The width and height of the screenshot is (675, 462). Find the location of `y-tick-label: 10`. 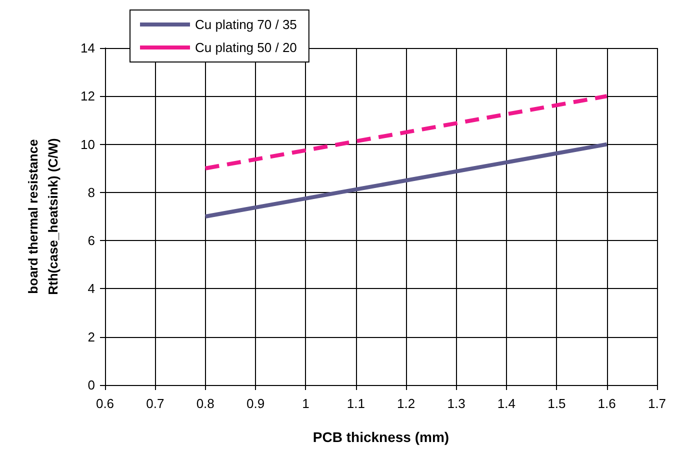

y-tick-label: 10 is located at coordinates (87, 144).